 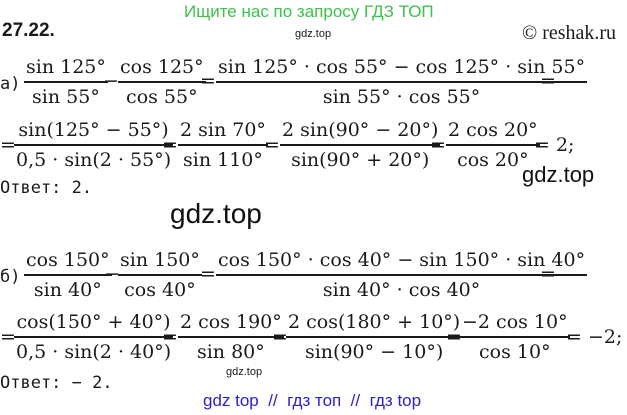 I want to click on part-a-answer: Ответ: 2., so click(x=46, y=188).